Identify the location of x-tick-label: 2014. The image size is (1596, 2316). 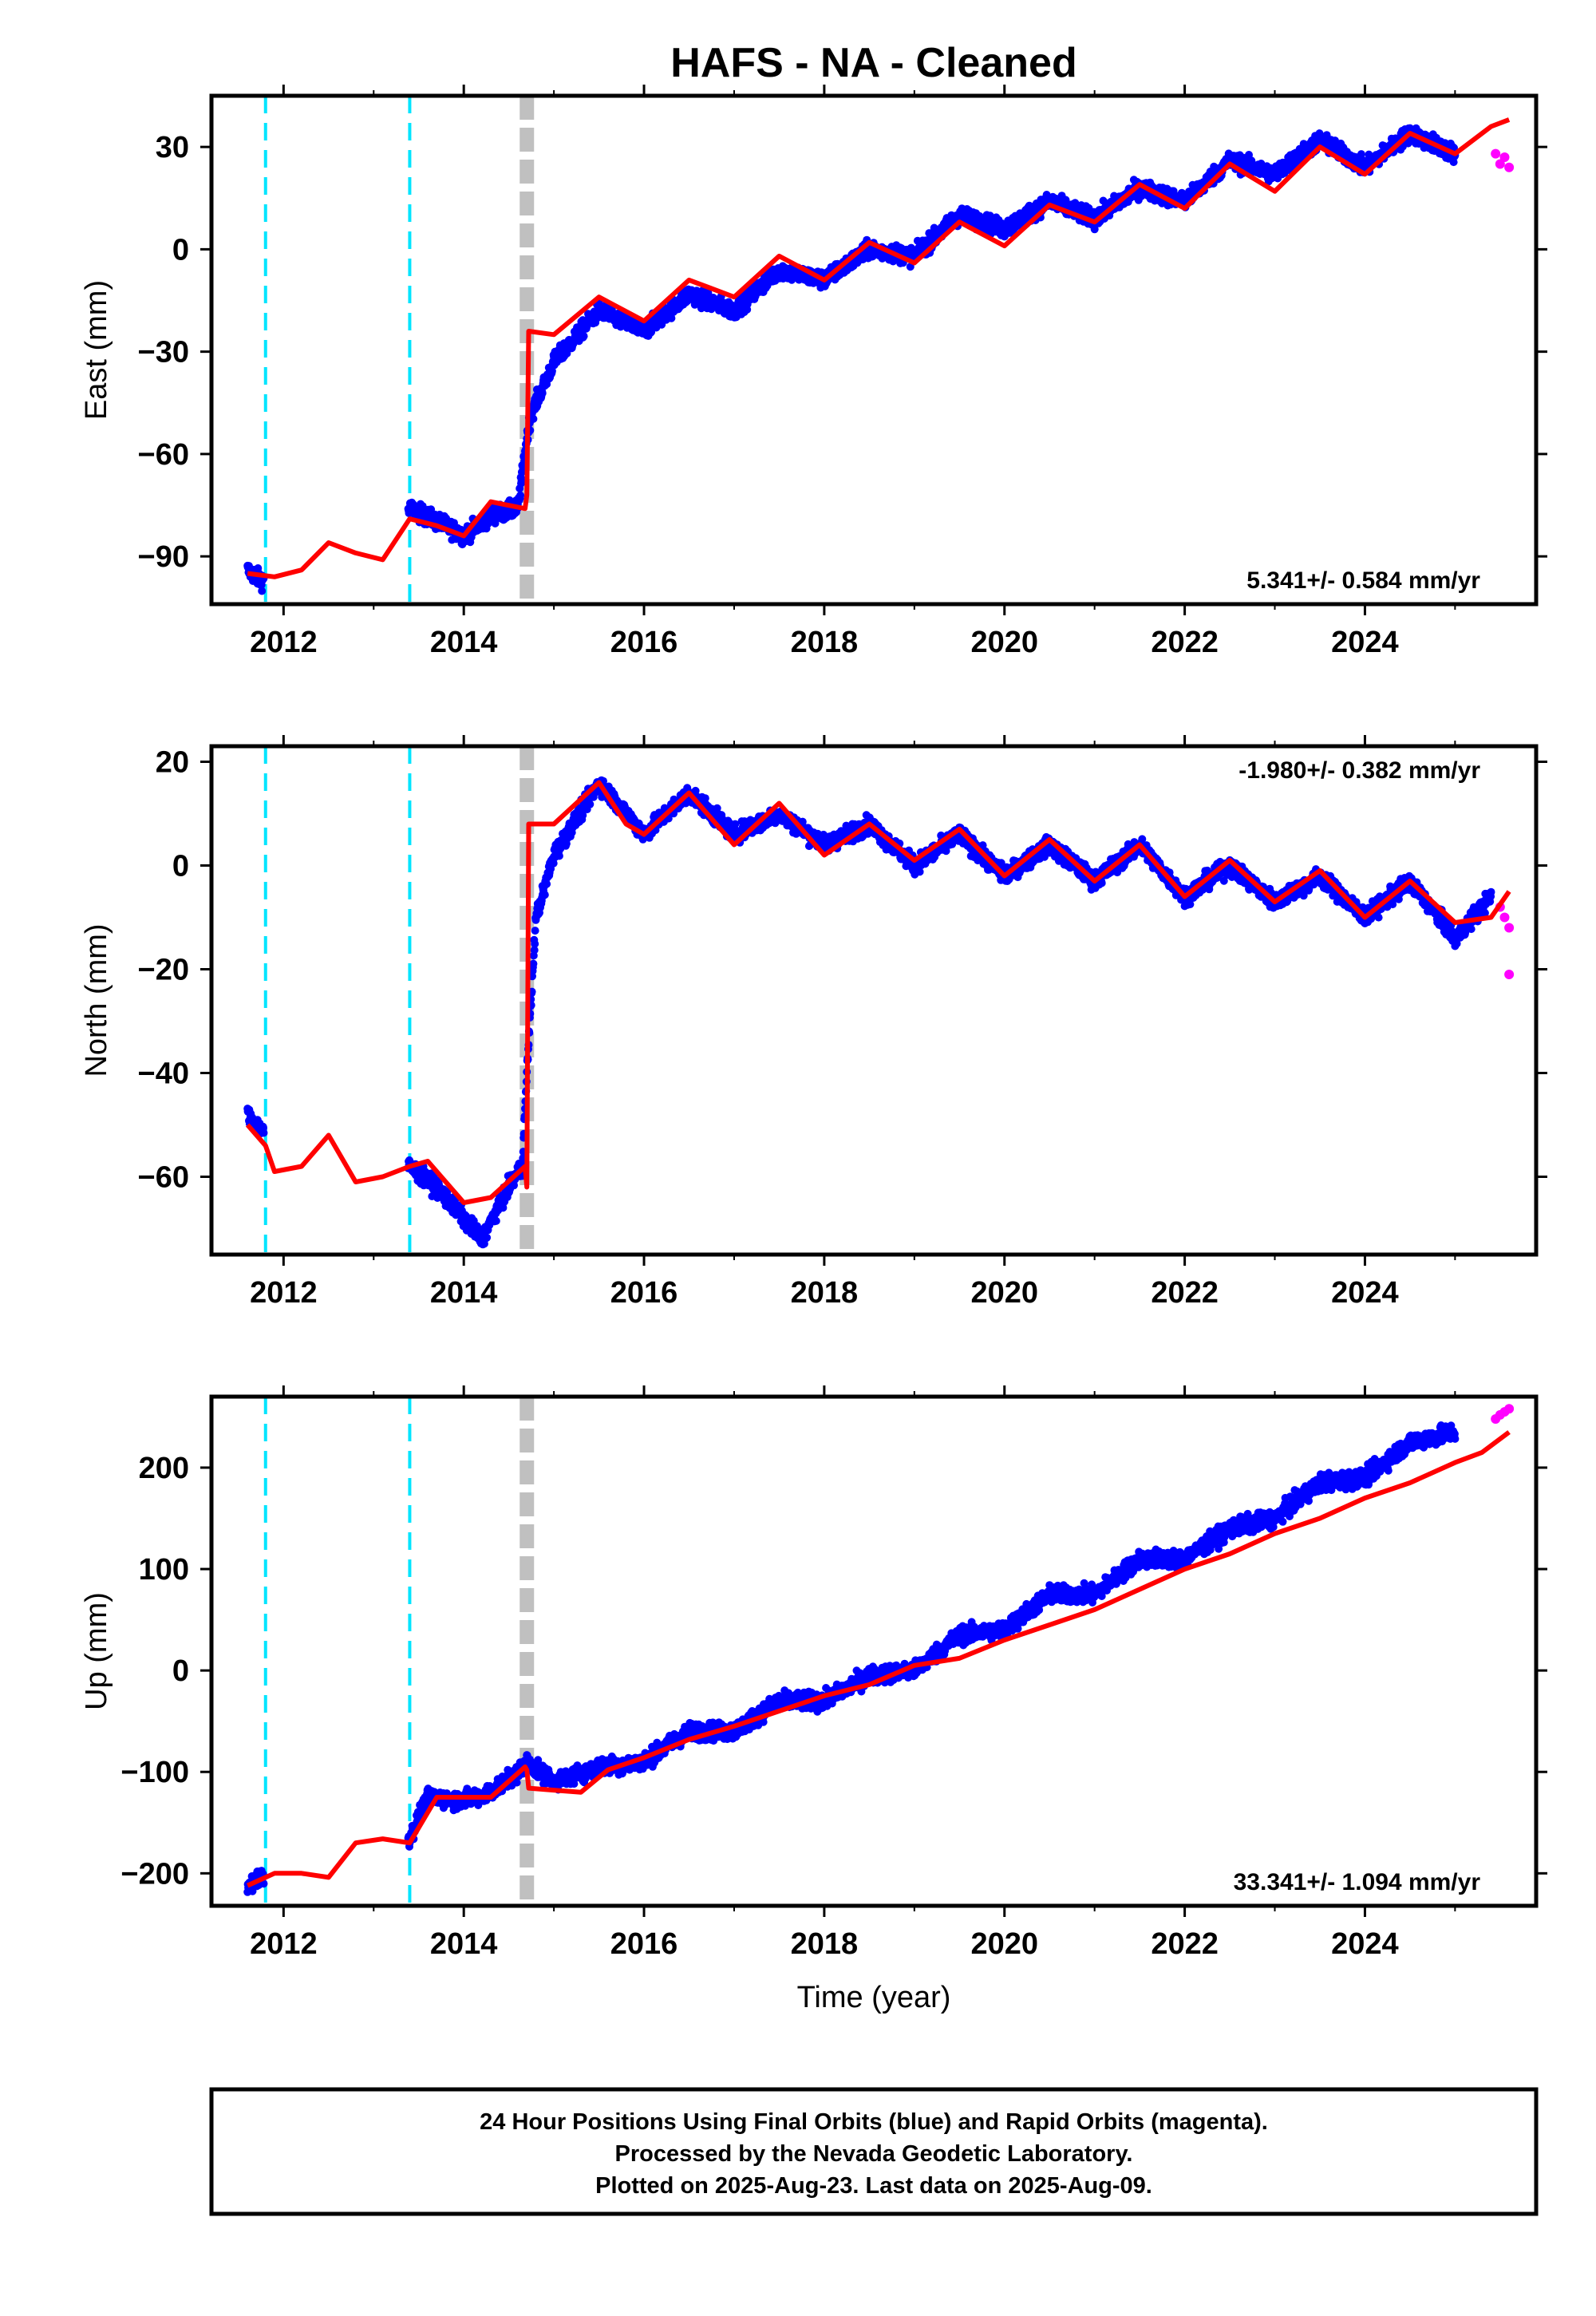
(464, 642).